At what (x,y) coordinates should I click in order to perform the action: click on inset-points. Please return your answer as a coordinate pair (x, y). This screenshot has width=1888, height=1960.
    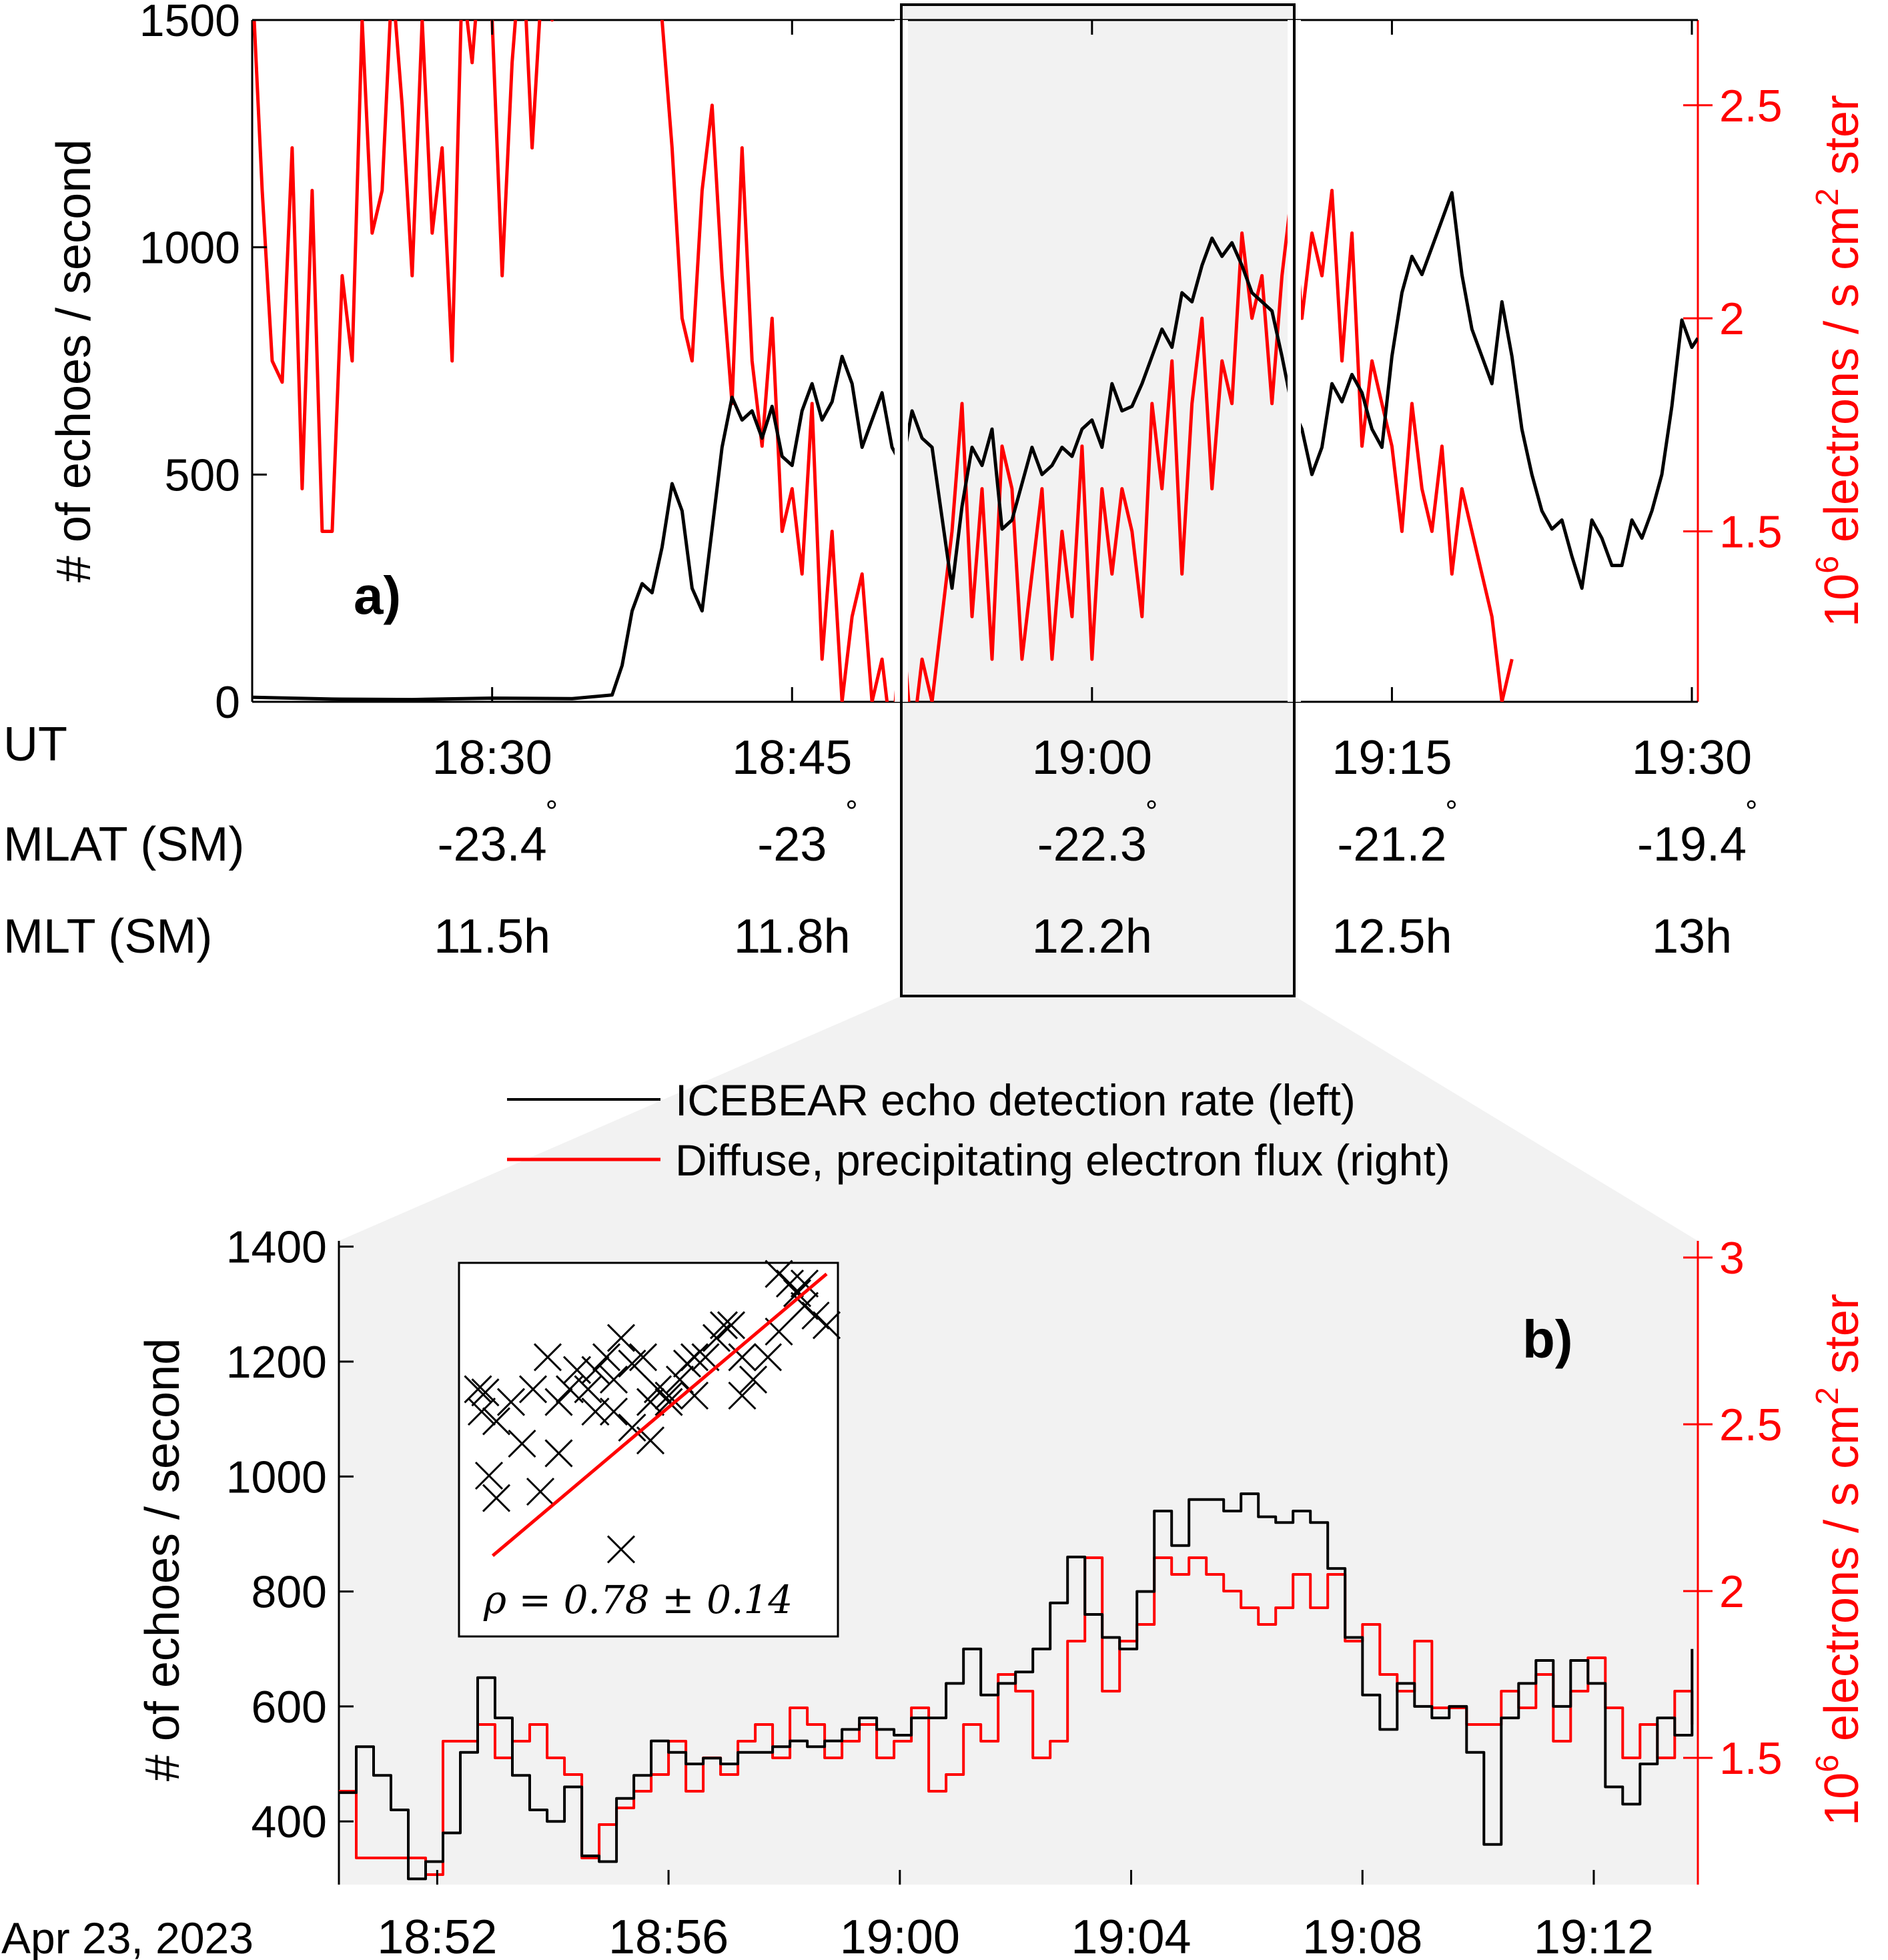
    Looking at the image, I should click on (652, 1412).